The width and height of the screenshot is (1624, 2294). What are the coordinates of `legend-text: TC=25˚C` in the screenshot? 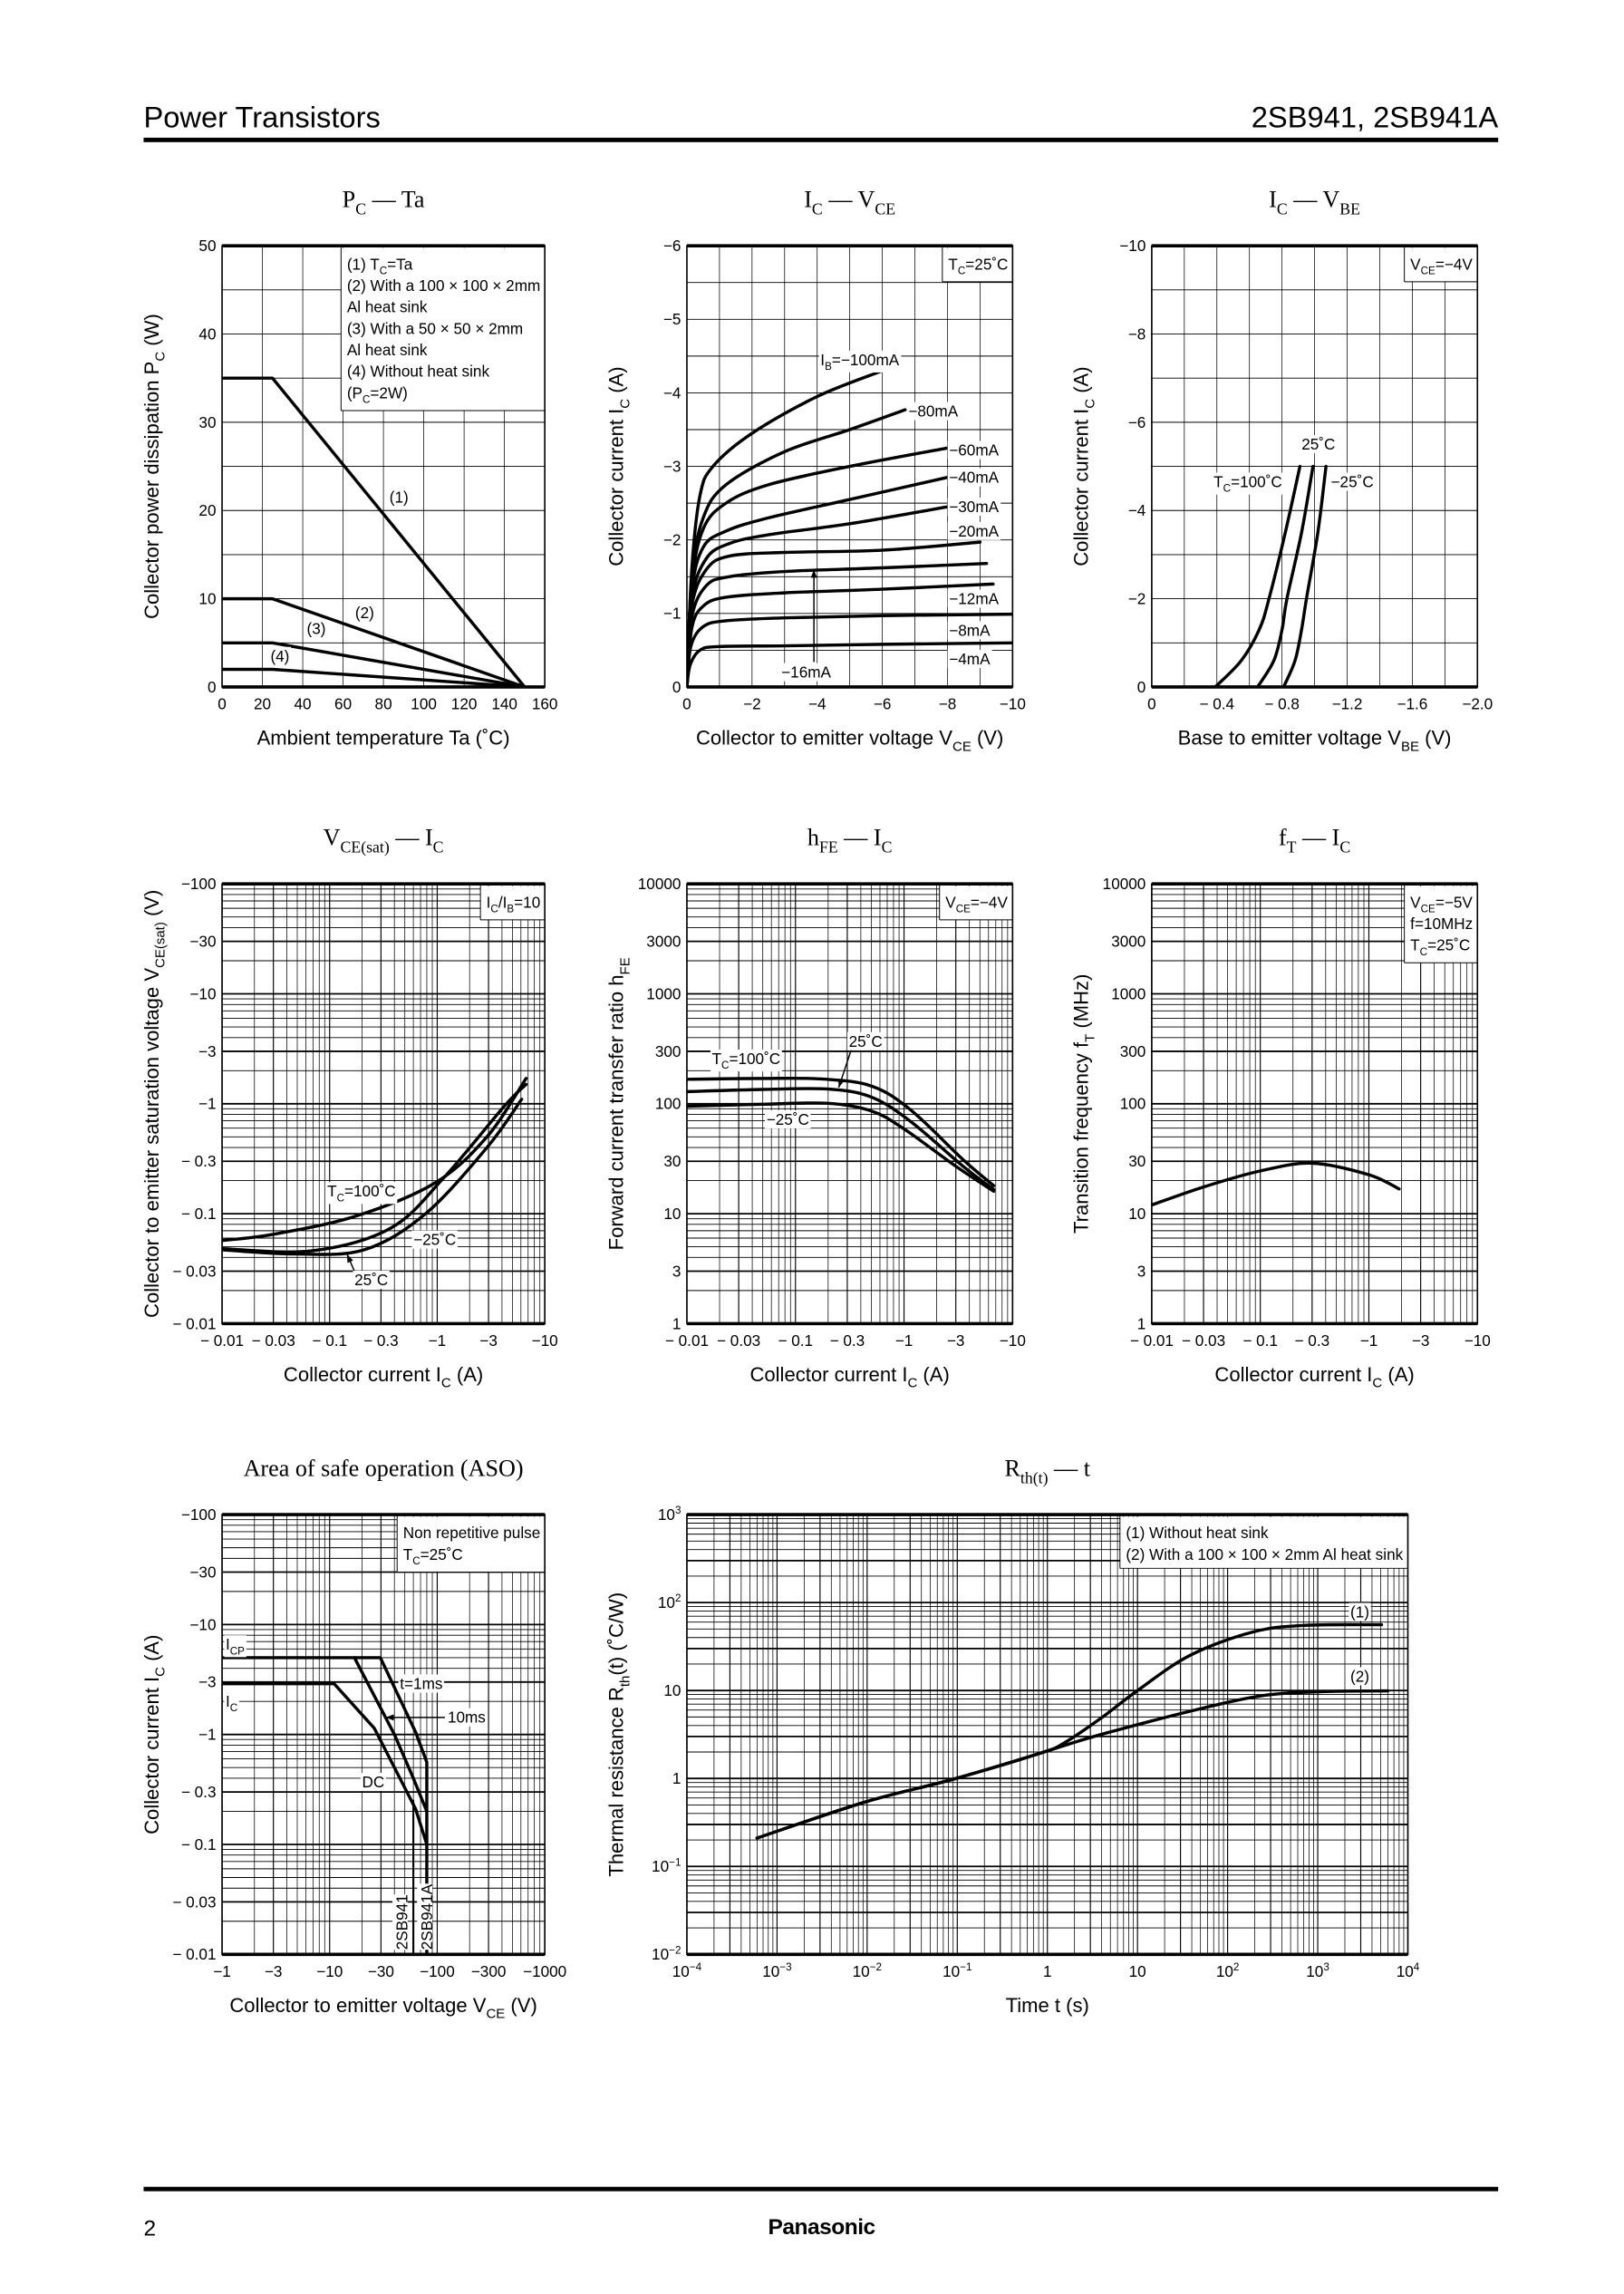 It's located at (978, 265).